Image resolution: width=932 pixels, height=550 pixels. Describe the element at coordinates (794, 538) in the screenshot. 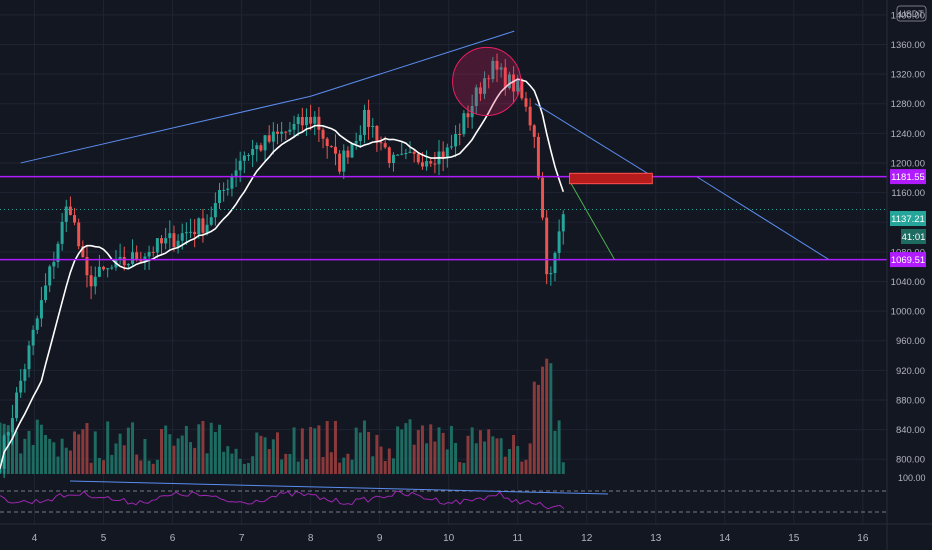

I see `time-tick-label: 15` at that location.